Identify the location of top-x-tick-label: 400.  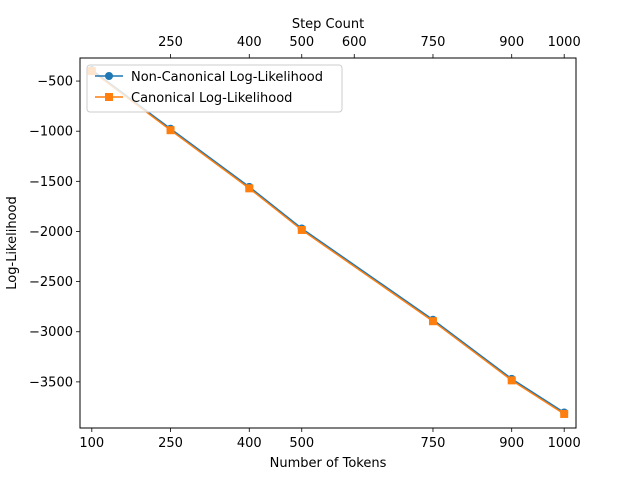
(249, 42).